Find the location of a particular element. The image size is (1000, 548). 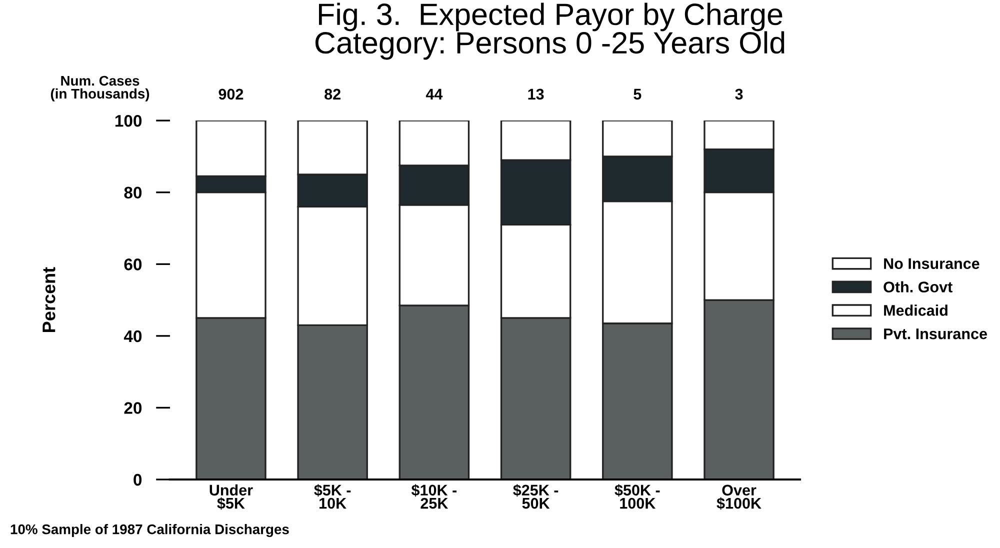

text: 10% Sample of 1987 California Discharges is located at coordinates (149, 531).